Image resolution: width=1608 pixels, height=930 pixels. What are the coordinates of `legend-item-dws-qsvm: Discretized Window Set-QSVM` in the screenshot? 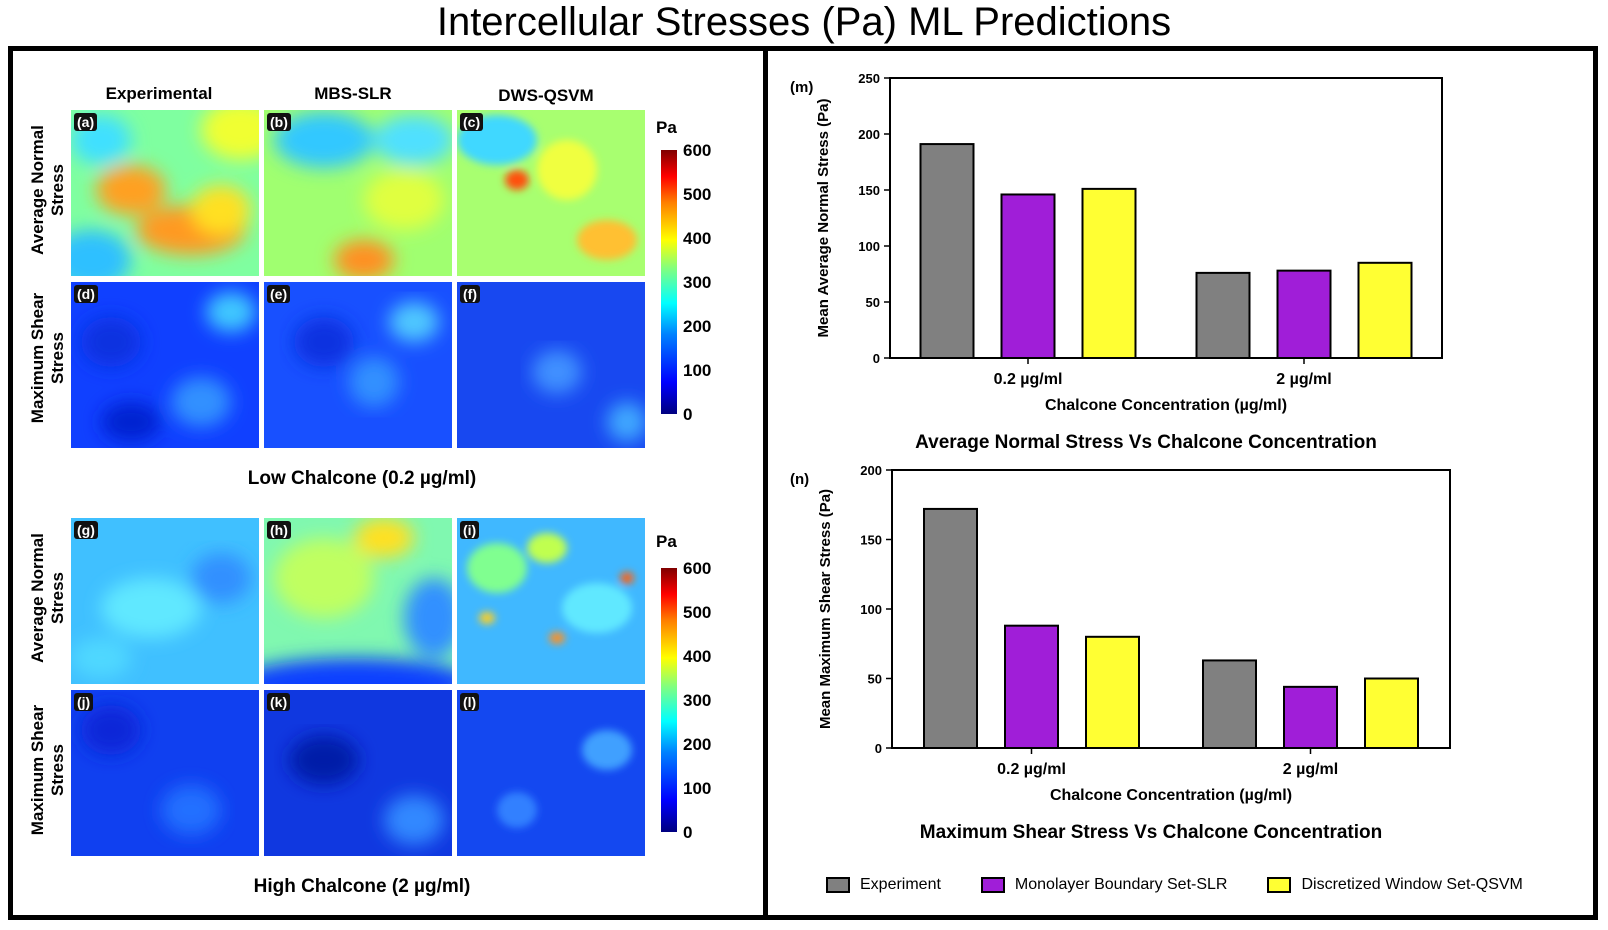 It's located at (1395, 885).